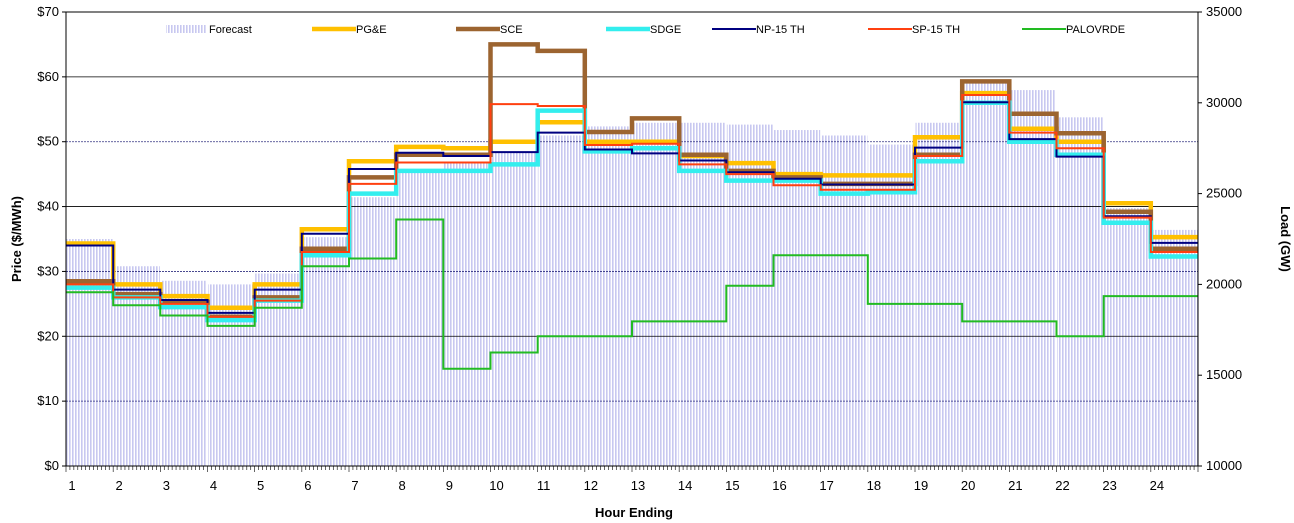 Image resolution: width=1294 pixels, height=523 pixels. Describe the element at coordinates (1109, 485) in the screenshot. I see `x-tick-label: 23` at that location.